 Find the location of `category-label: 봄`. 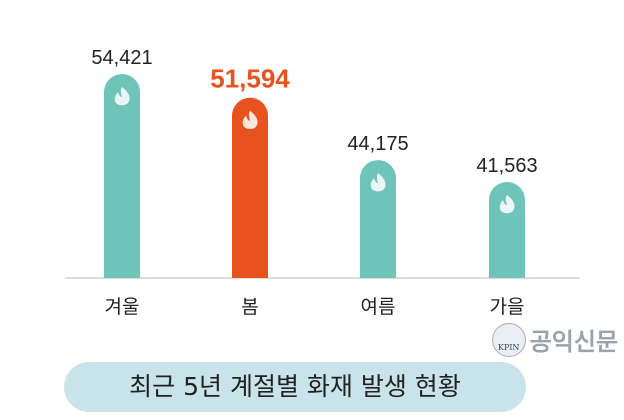

category-label: 봄 is located at coordinates (249, 307).